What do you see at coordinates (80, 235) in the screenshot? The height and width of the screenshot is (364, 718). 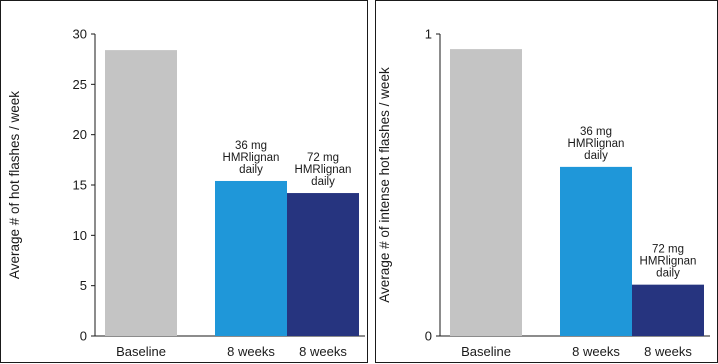 I see `y-tick-label: 10` at bounding box center [80, 235].